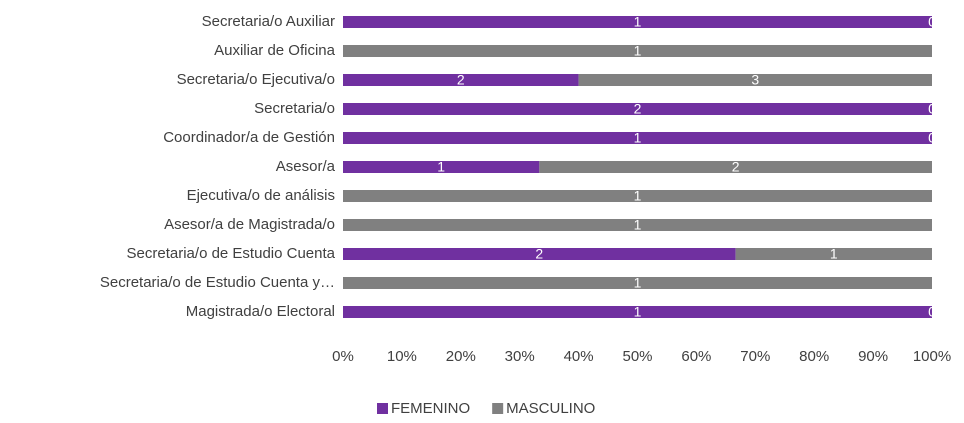  I want to click on y-tick-label: Ejecutiva/o de análisis, so click(261, 195).